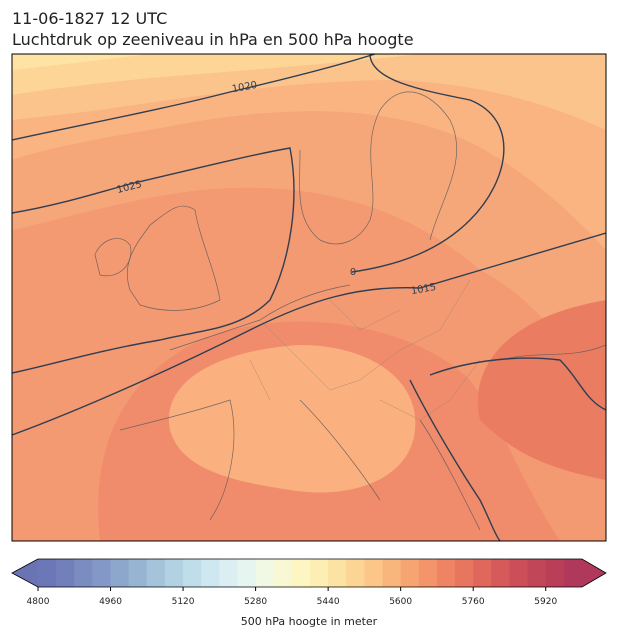 The image size is (618, 643). I want to click on colorbar-tick-label: 5920, so click(545, 602).